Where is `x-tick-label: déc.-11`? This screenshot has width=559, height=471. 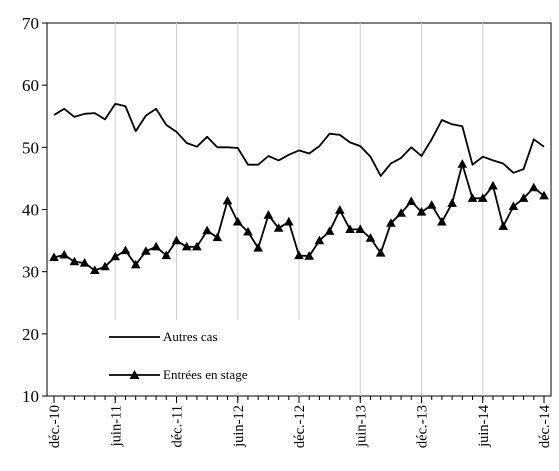 x-tick-label: déc.-11 is located at coordinates (178, 426).